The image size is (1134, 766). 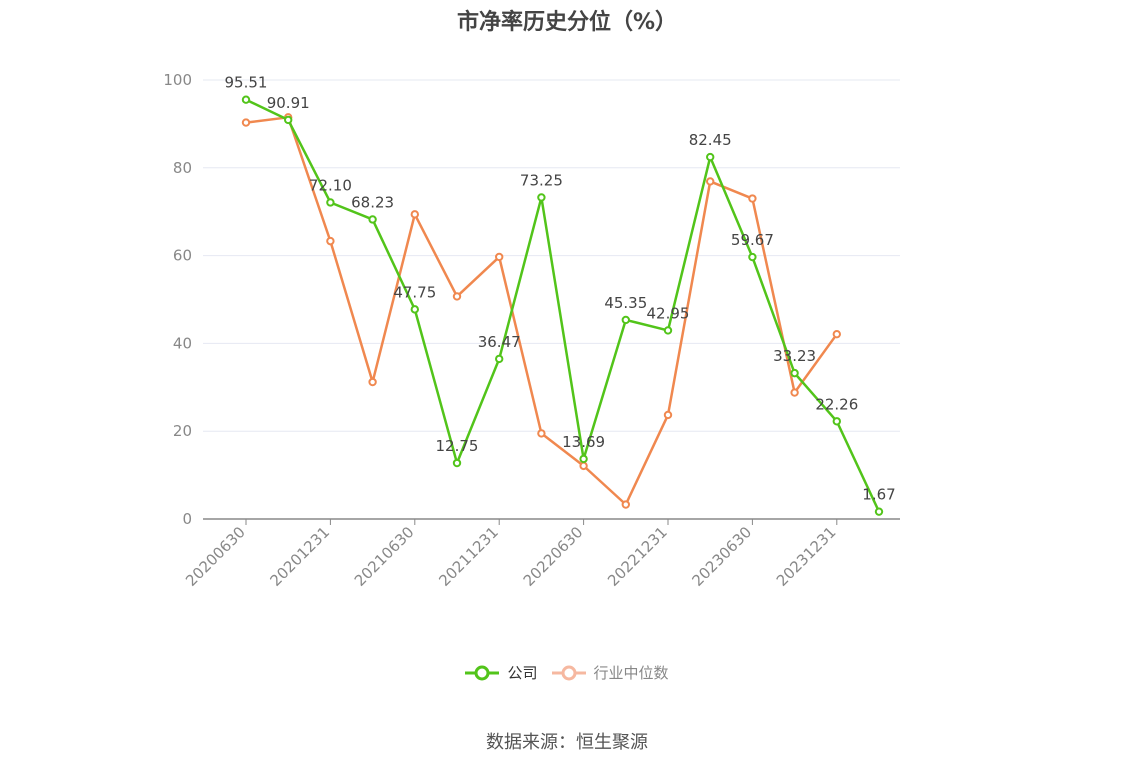 I want to click on x-tick-label: 20221231, so click(x=637, y=556).